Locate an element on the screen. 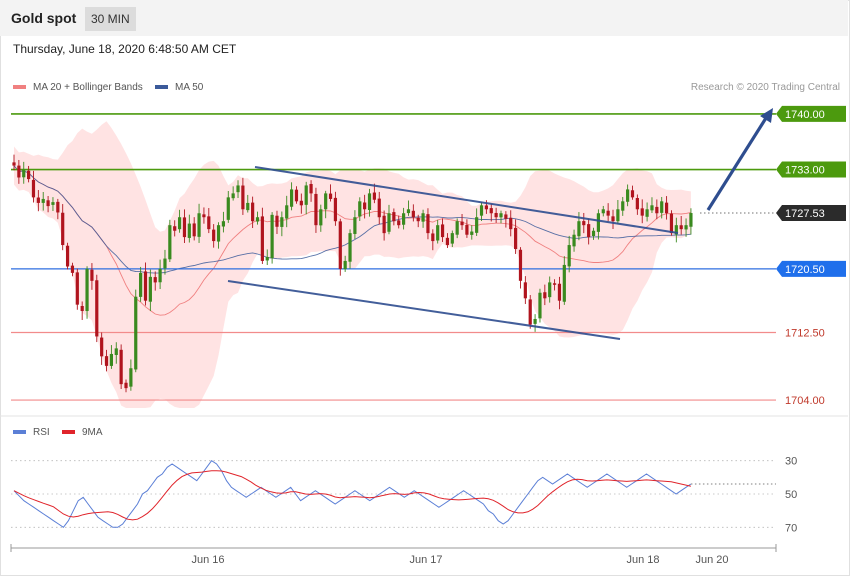 This screenshot has width=850, height=576. channel-lower-line is located at coordinates (424, 310).